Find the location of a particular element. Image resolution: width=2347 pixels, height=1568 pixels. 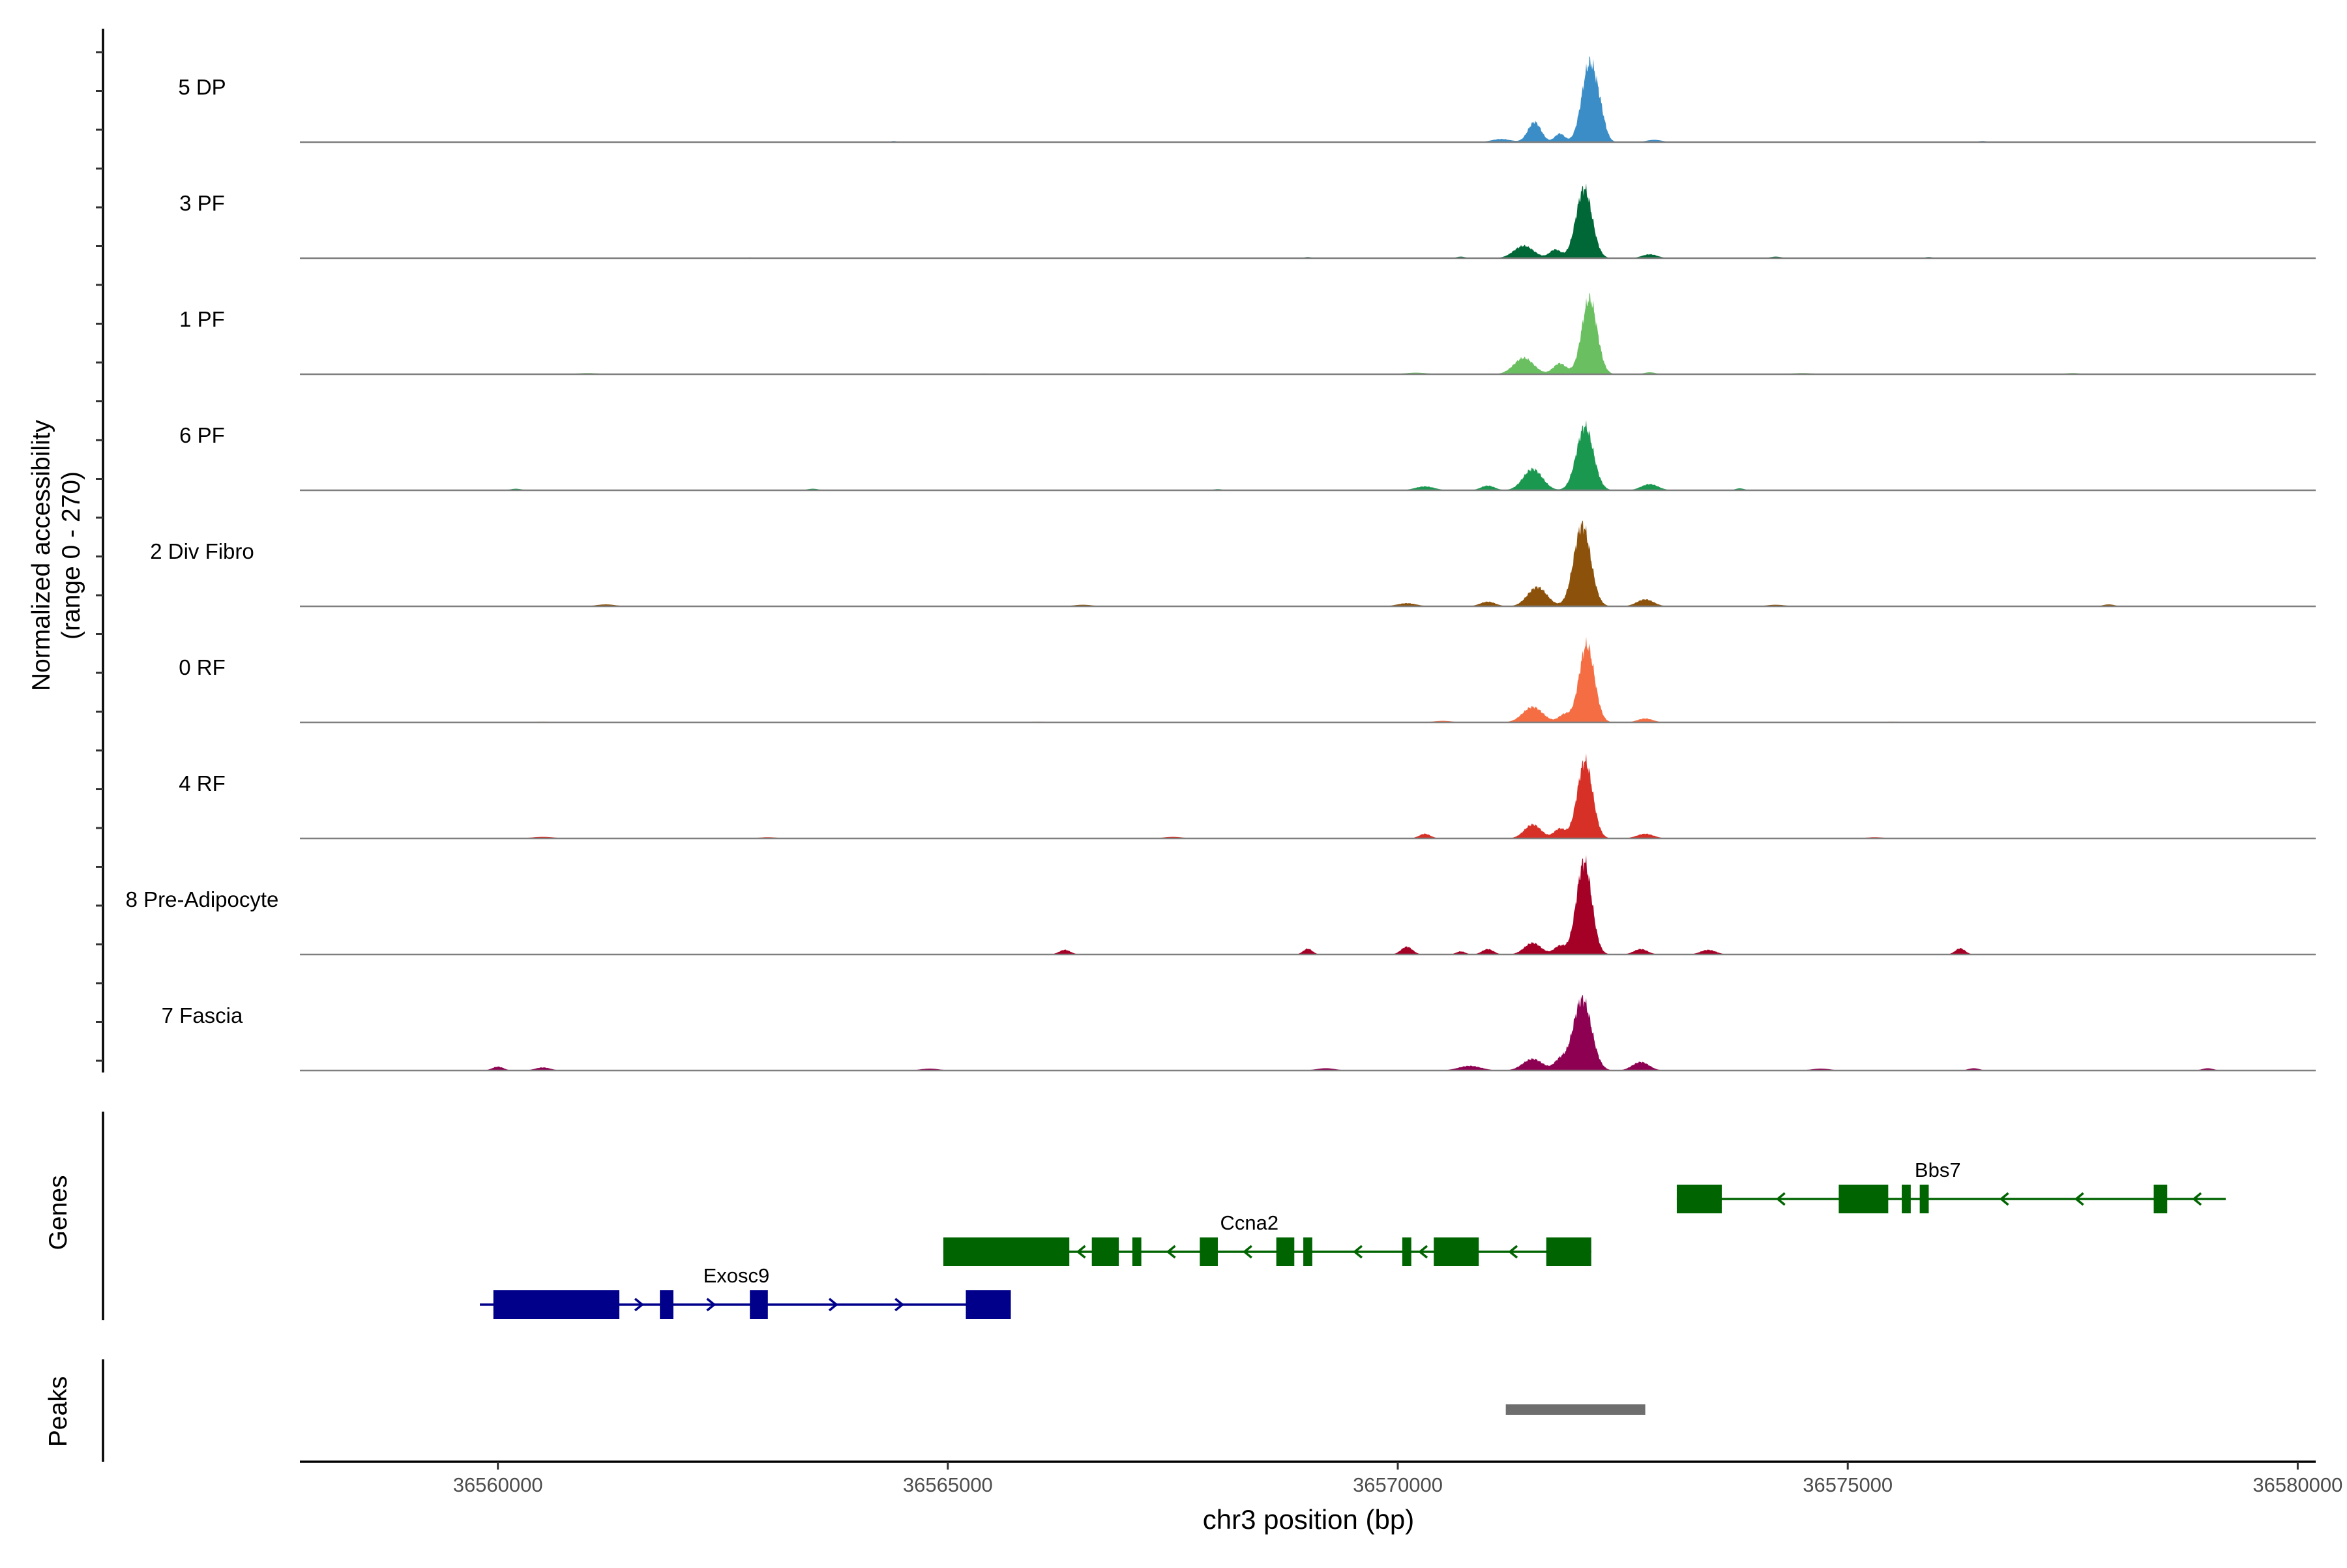

x-axis: 36560000 36565000 36570000 36575000 36580000 is located at coordinates (1321, 1478).